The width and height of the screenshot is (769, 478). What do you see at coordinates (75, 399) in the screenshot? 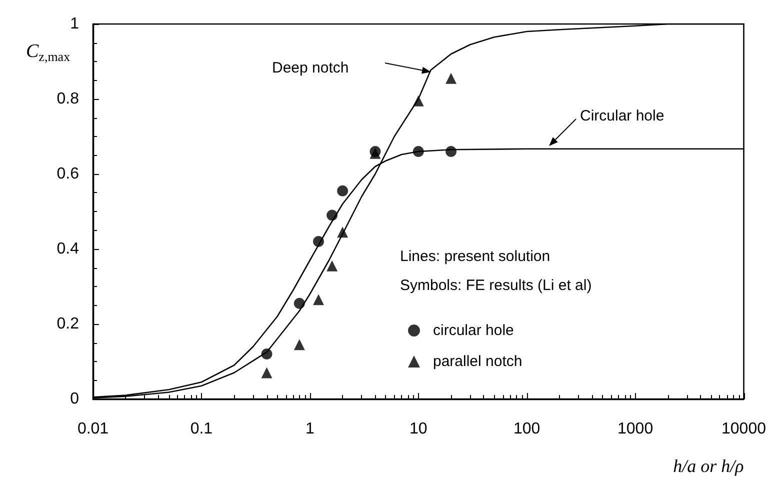
I see `y-tick-label: 0` at bounding box center [75, 399].